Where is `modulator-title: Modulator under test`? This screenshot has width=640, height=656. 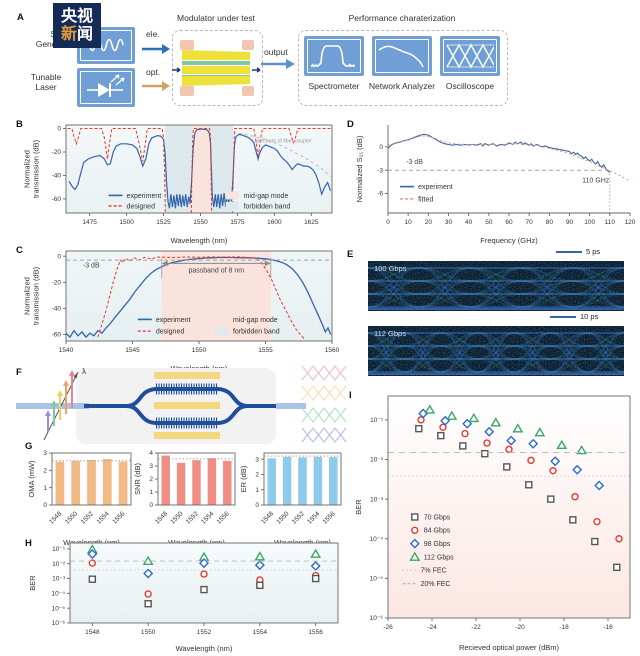
modulator-title: Modulator under test is located at coordinates (216, 18).